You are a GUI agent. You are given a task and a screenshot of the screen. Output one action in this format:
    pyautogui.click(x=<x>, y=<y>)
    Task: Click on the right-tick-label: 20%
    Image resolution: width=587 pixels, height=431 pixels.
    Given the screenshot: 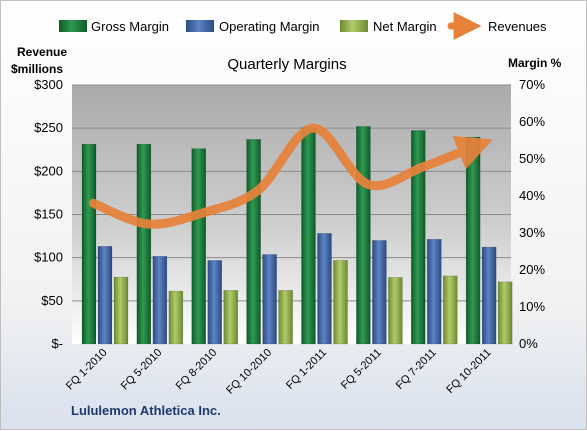 What is the action you would take?
    pyautogui.click(x=532, y=269)
    